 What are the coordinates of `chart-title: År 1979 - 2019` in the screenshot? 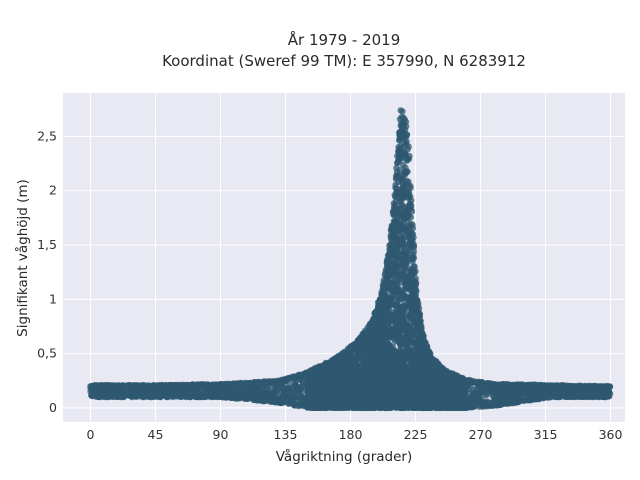 It's located at (344, 39).